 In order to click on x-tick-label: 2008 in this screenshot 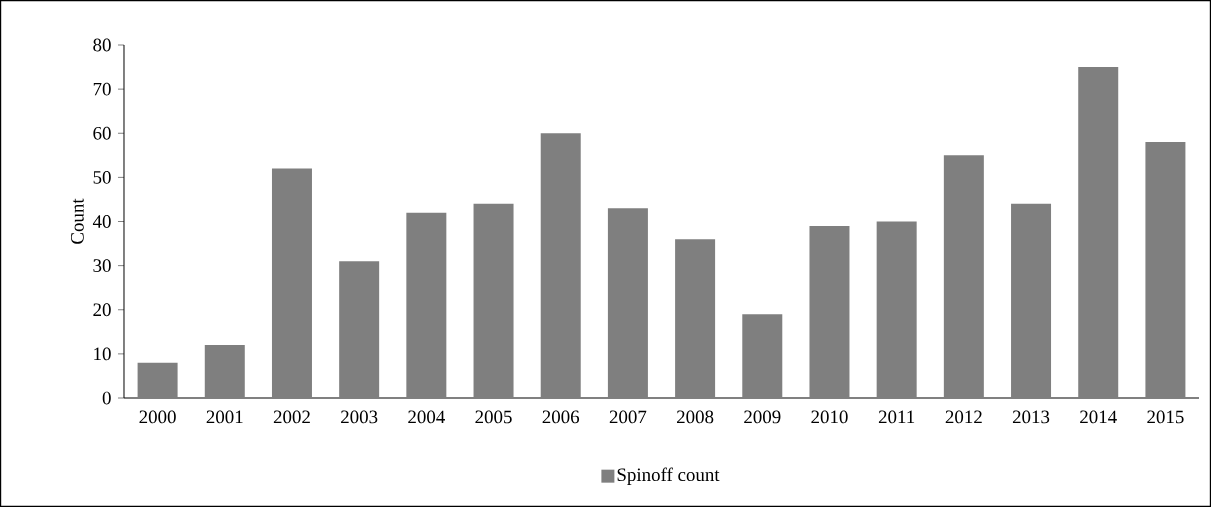, I will do `click(695, 417)`.